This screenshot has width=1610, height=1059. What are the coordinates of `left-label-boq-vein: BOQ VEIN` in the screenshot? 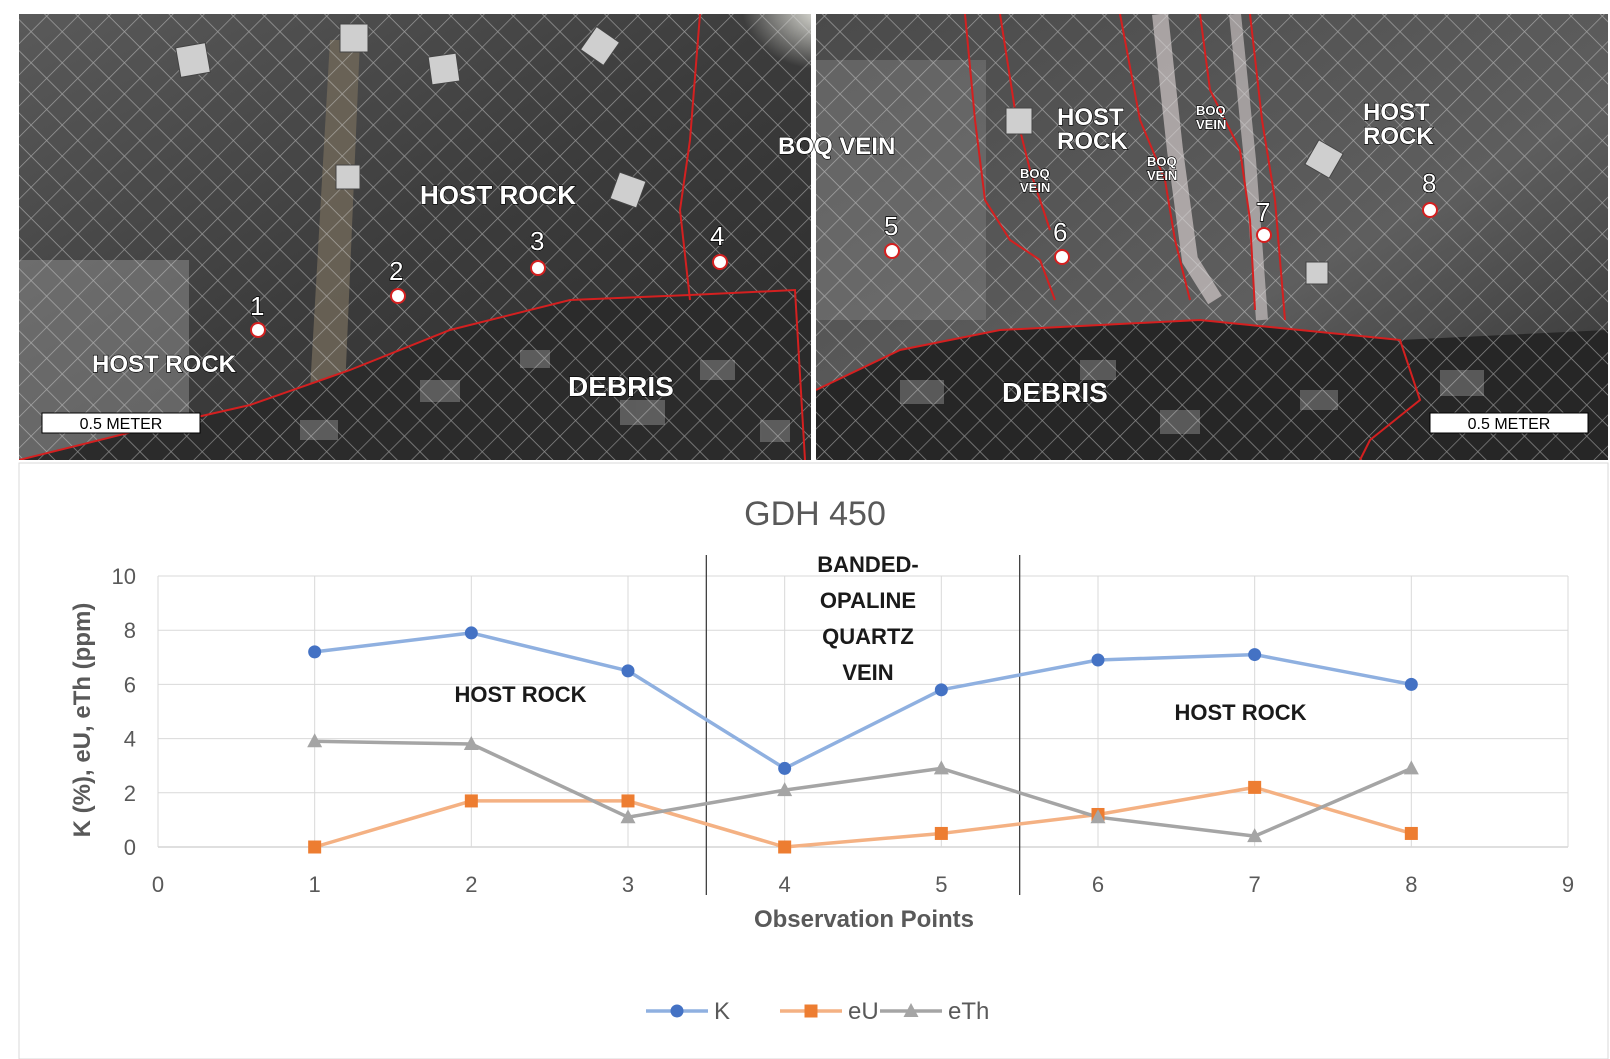 It's located at (836, 146).